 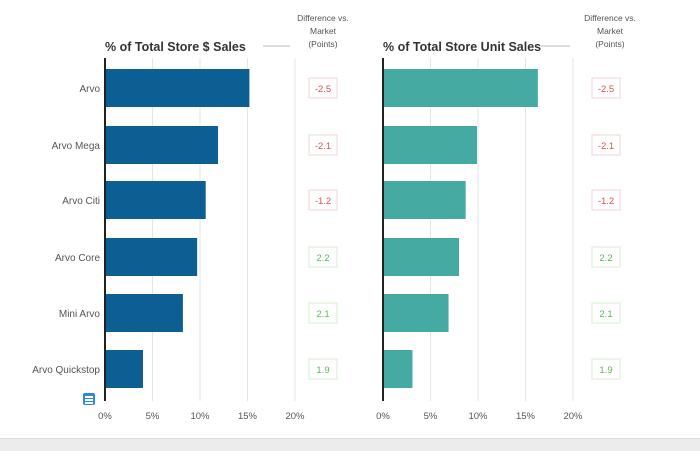 What do you see at coordinates (77, 258) in the screenshot?
I see `category-label: Arvo Core` at bounding box center [77, 258].